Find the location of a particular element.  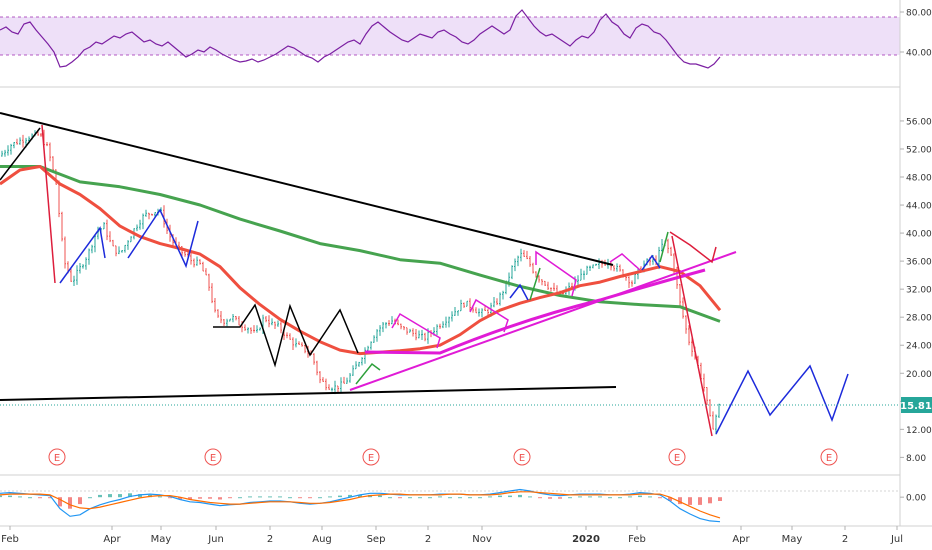

x-tick-label: May is located at coordinates (792, 539).